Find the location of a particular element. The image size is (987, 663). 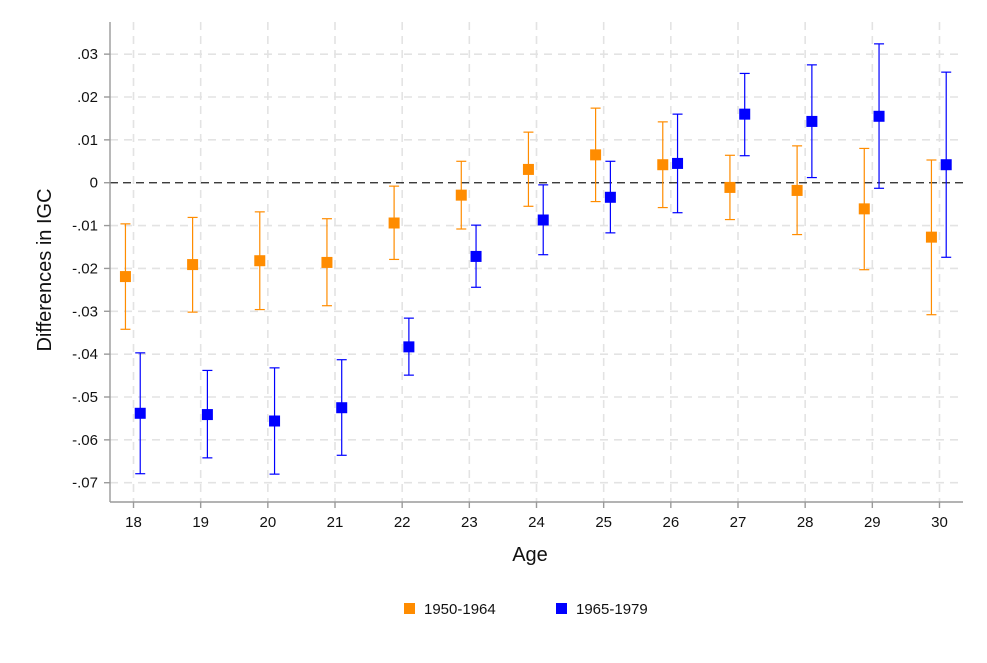

x-axis-title: Age is located at coordinates (530, 555).